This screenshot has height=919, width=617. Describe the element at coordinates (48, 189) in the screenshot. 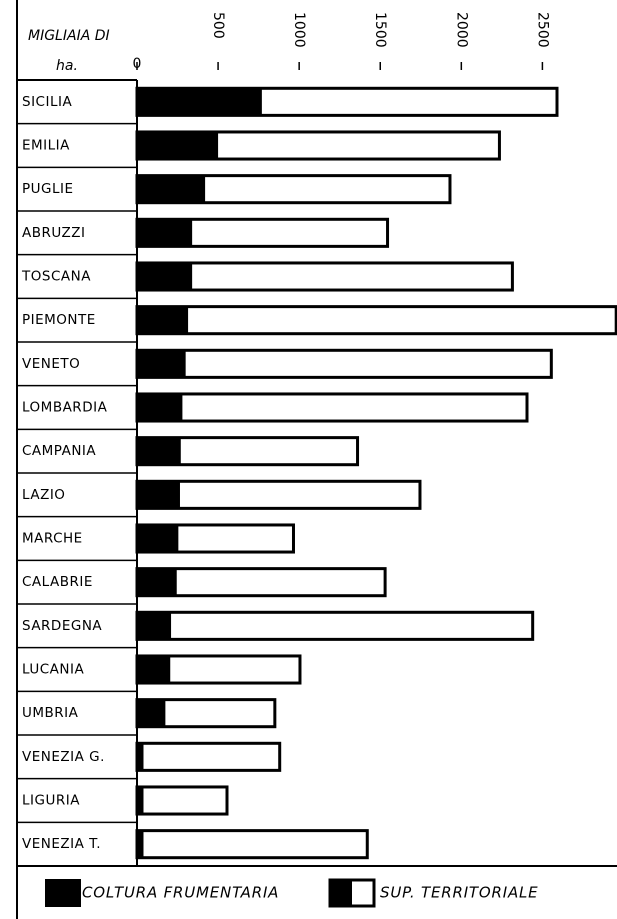

I see `category-label: PUGLIE` at that location.